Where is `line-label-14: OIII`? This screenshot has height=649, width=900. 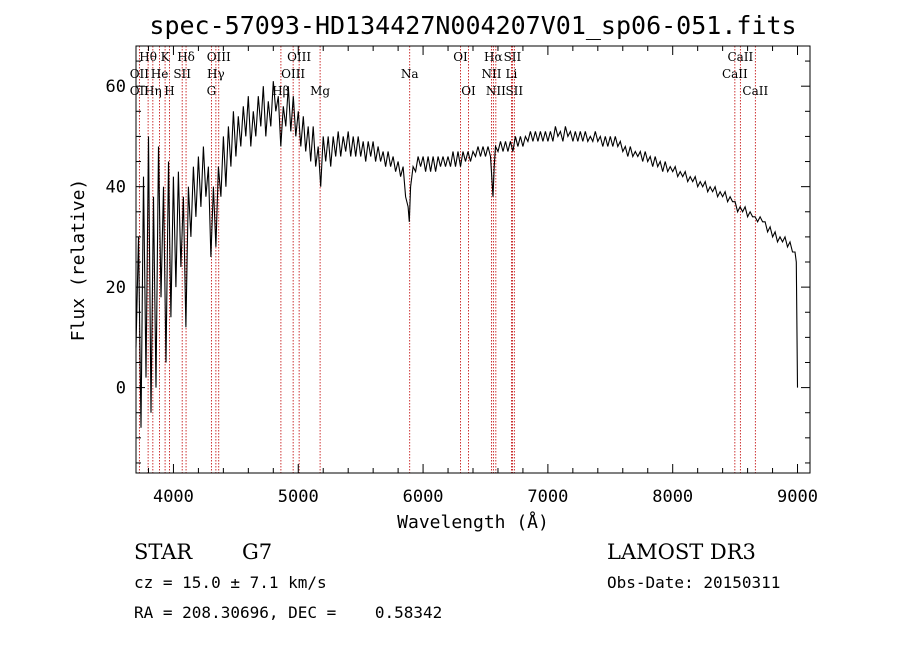 line-label-14: OIII is located at coordinates (293, 74).